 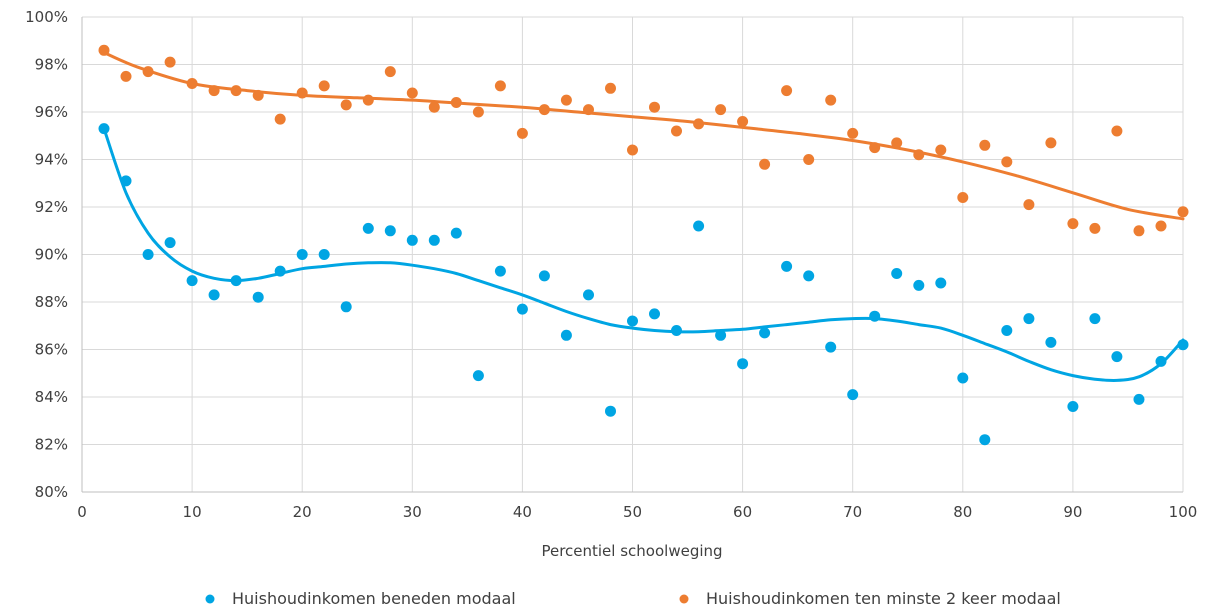 What do you see at coordinates (51, 397) in the screenshot?
I see `y-tick-label: 84%` at bounding box center [51, 397].